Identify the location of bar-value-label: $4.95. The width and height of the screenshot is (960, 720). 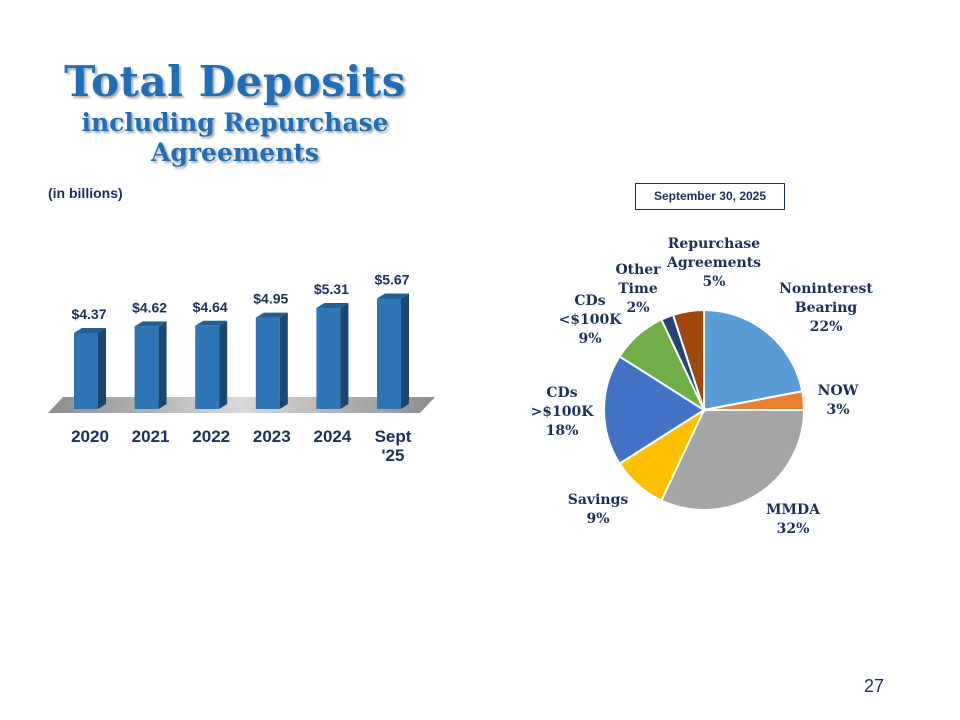
(270, 299).